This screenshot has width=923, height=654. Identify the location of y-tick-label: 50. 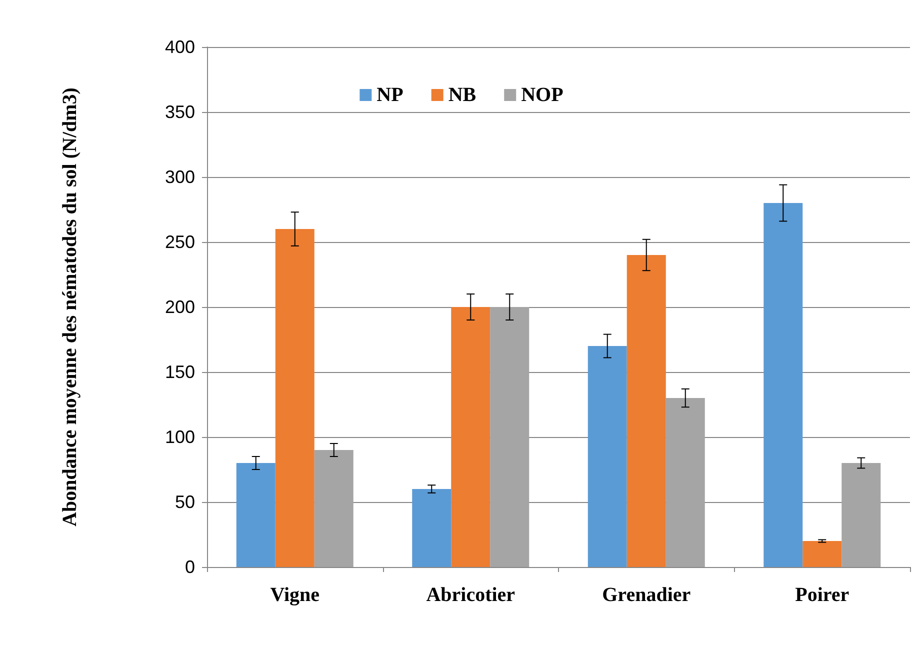
(184, 502).